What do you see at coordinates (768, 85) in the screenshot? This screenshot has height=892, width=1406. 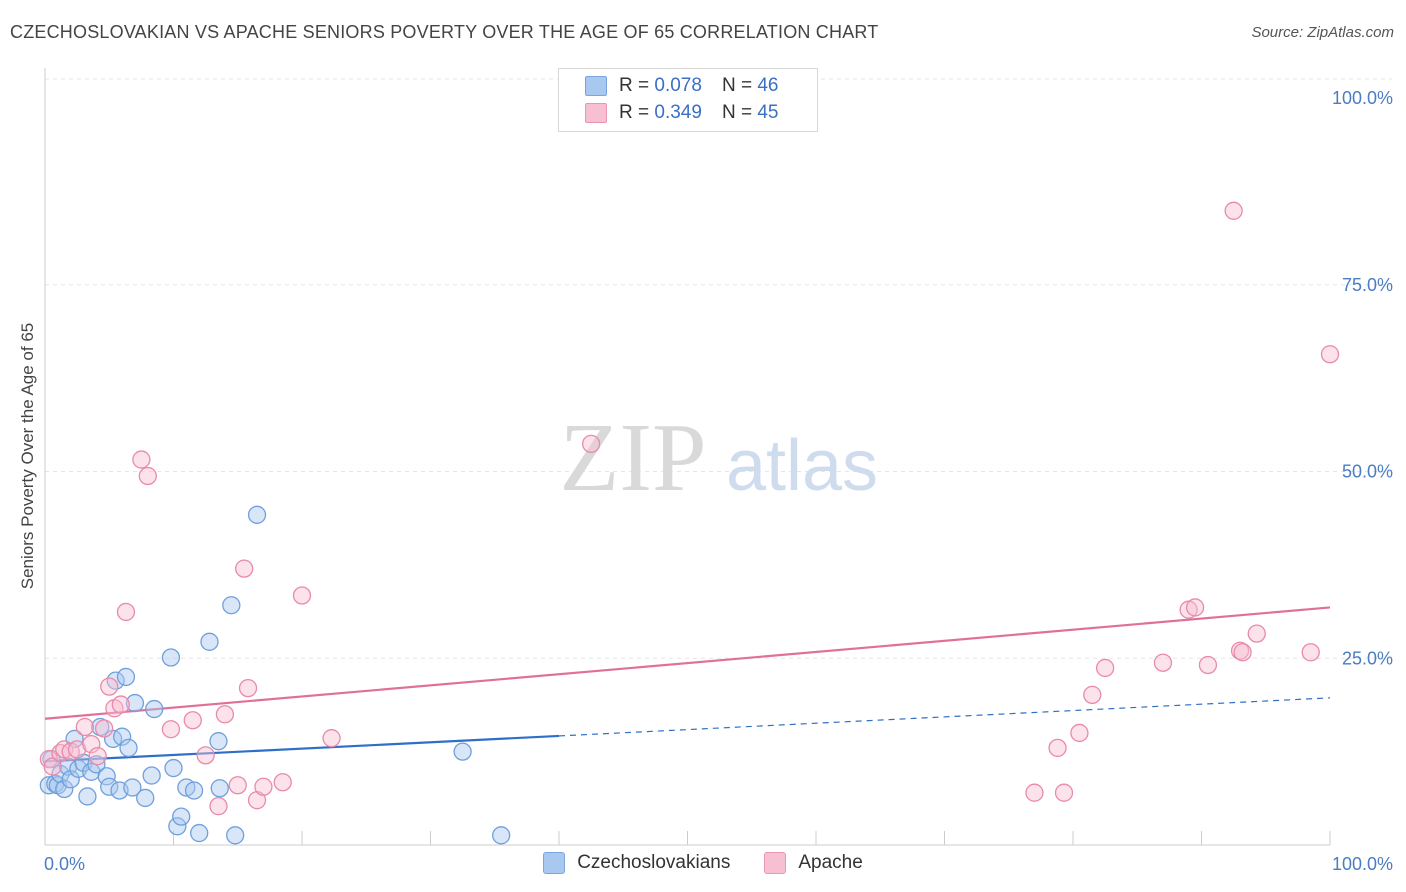 I see `legend-n-value: 46` at bounding box center [768, 85].